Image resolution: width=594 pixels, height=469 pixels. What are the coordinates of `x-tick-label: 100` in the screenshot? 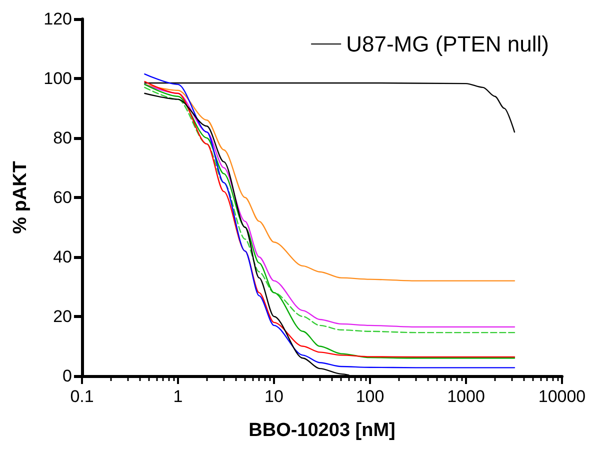 It's located at (370, 396).